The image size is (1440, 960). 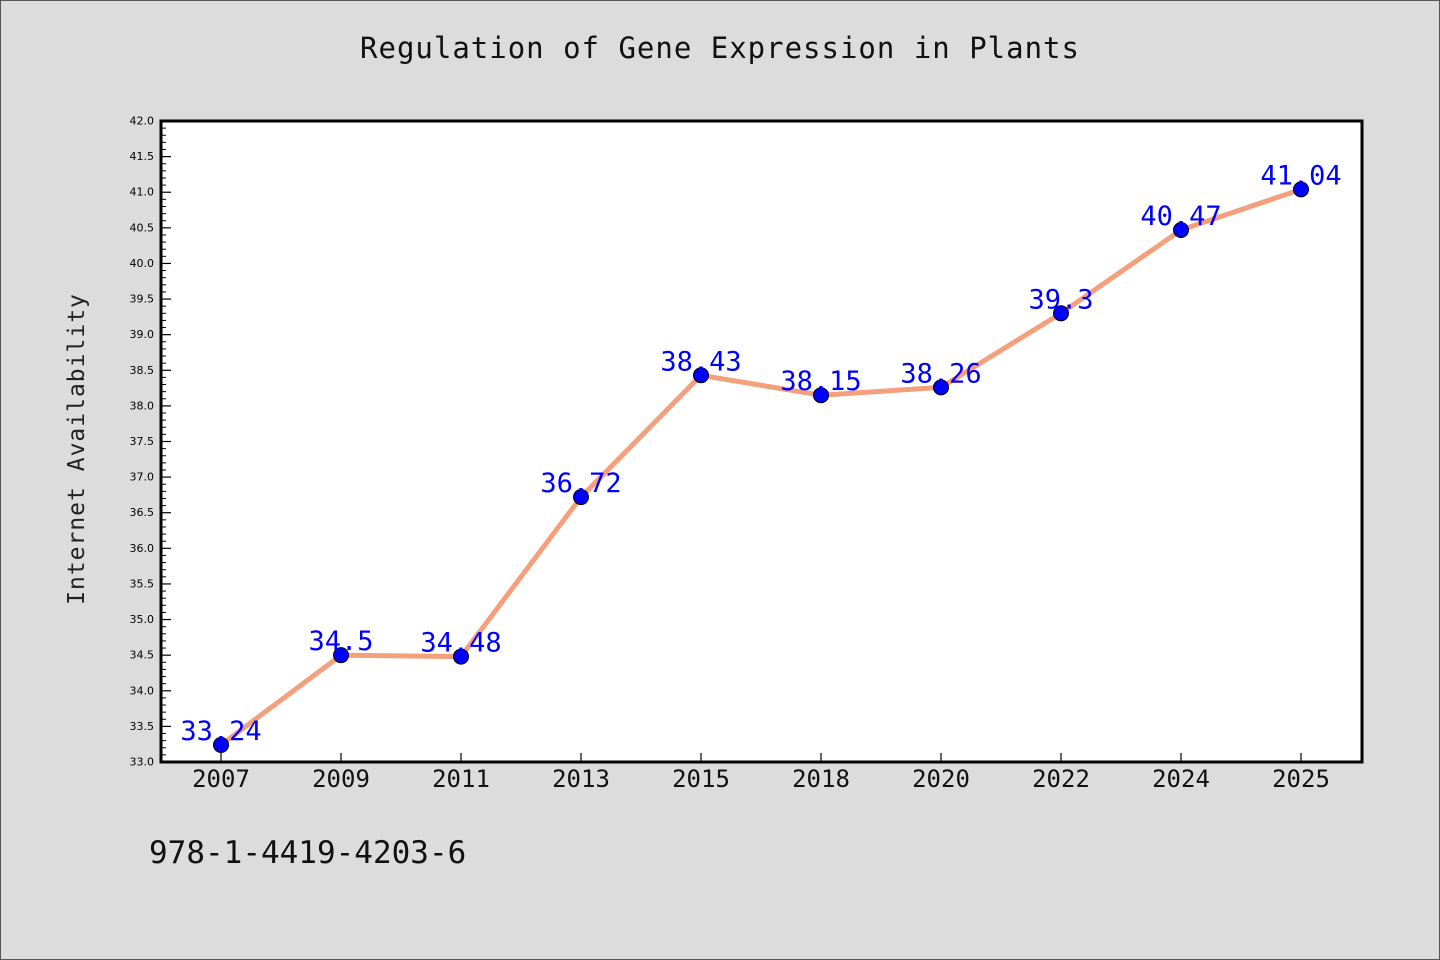 What do you see at coordinates (220, 731) in the screenshot?
I see `data-label: 33.24` at bounding box center [220, 731].